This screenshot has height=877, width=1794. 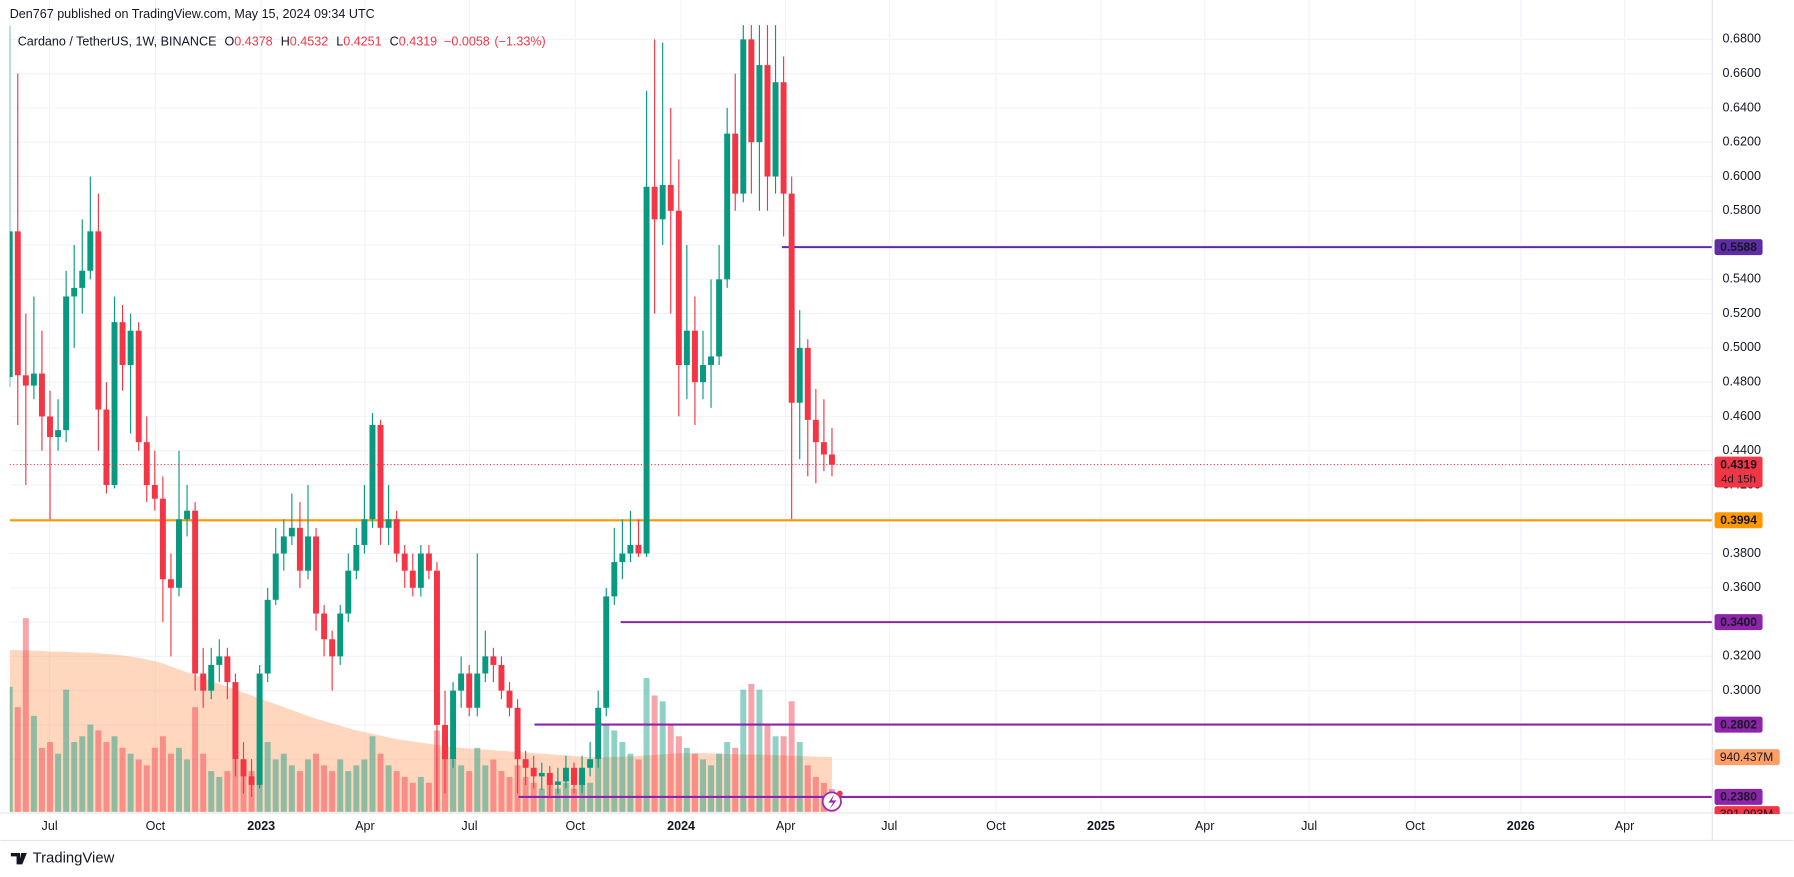 What do you see at coordinates (418, 42) in the screenshot?
I see `legend-value: 0.4319` at bounding box center [418, 42].